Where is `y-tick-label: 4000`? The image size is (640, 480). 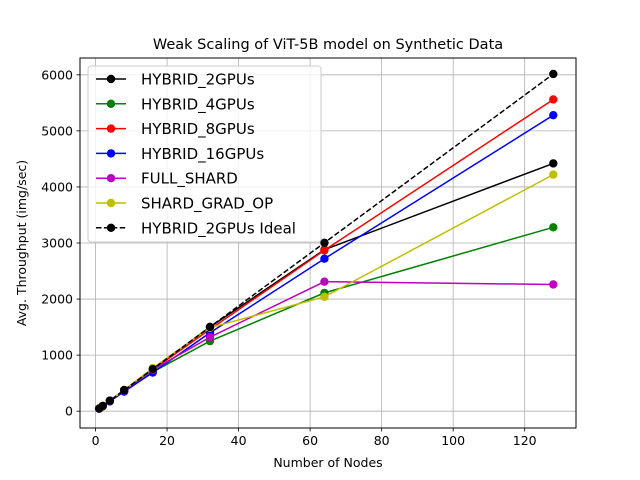
y-tick-label: 4000 is located at coordinates (57, 186).